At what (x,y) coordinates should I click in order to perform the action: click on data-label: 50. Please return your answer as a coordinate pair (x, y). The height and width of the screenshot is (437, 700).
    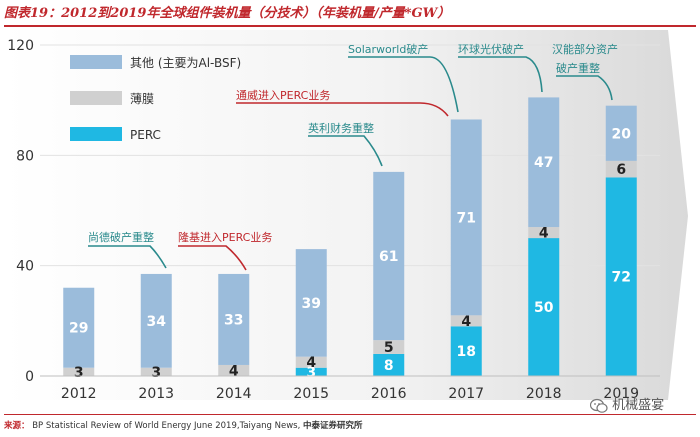
    Looking at the image, I should click on (544, 308).